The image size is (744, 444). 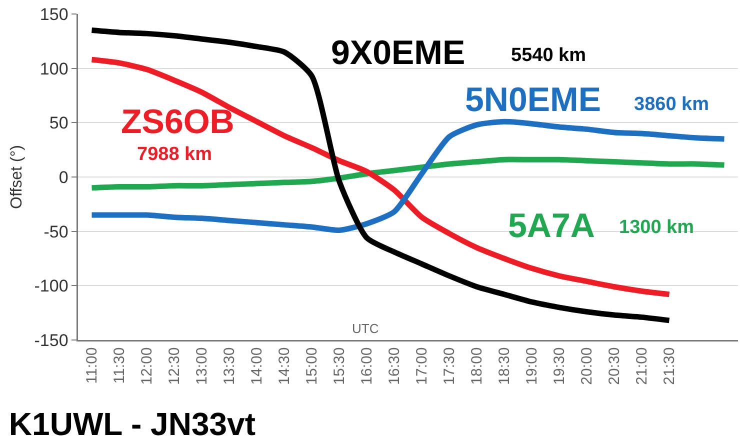 I want to click on annotation: 7988 km, so click(x=174, y=154).